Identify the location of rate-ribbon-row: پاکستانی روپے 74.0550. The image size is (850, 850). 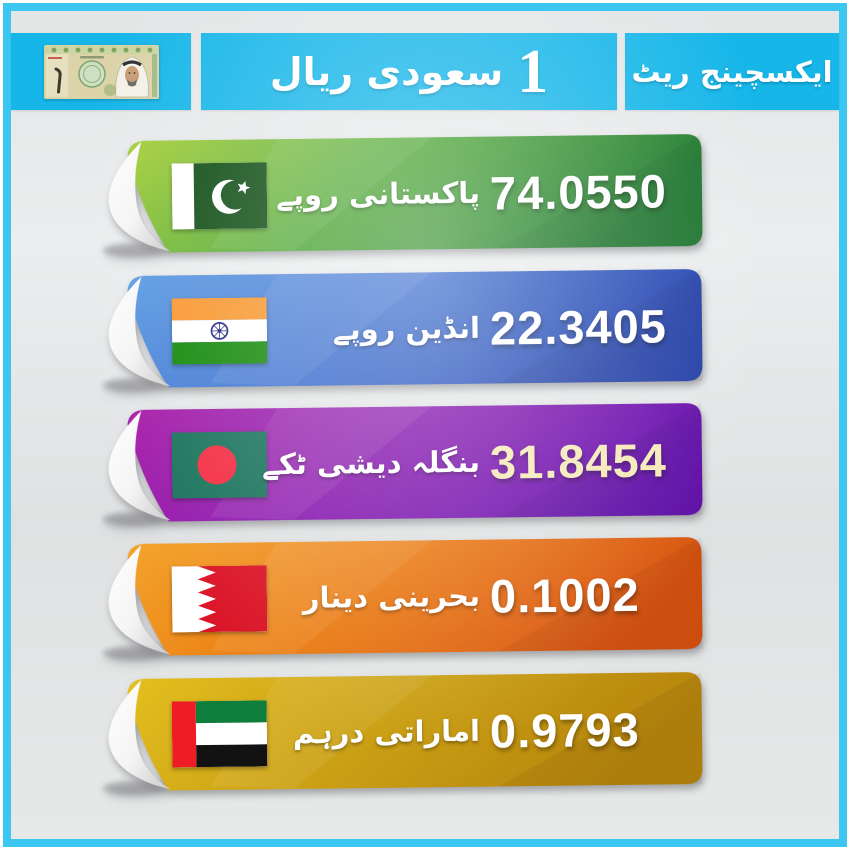
(403, 195).